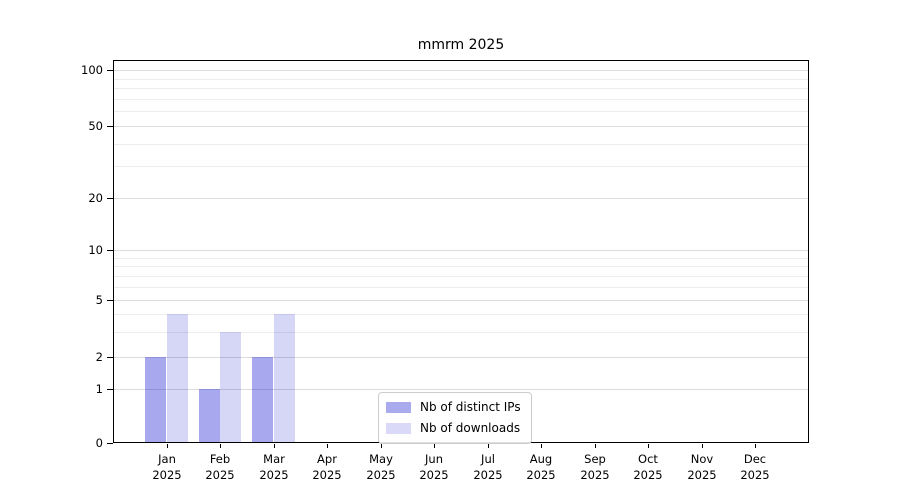 Image resolution: width=900 pixels, height=500 pixels. I want to click on x-tick-month: May, so click(381, 459).